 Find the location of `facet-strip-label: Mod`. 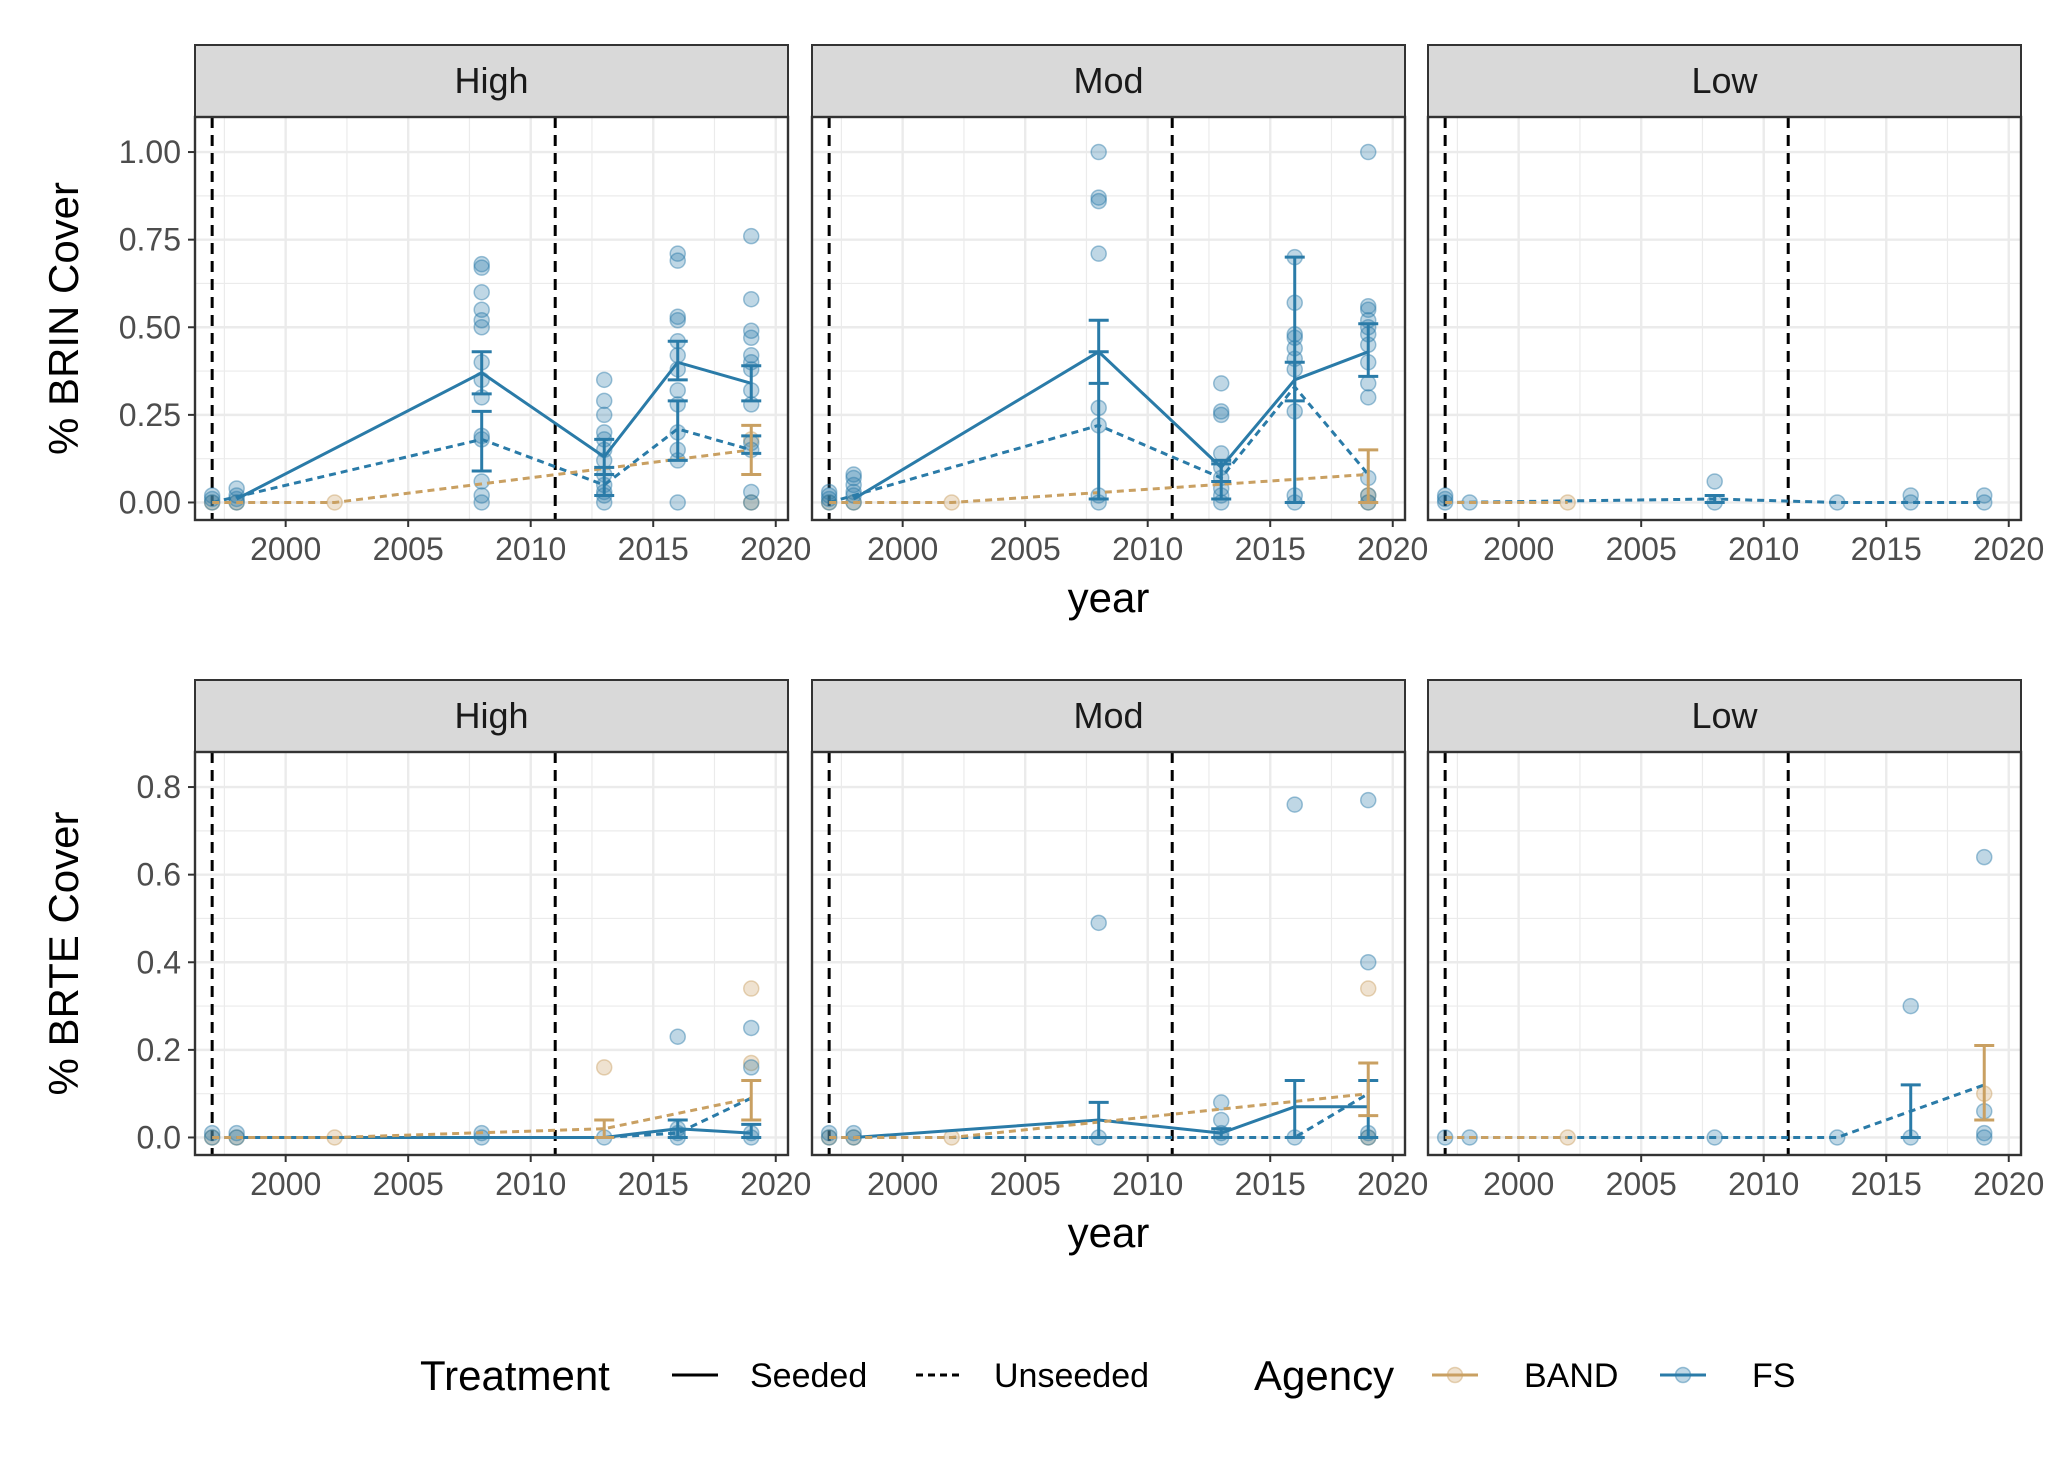

facet-strip-label: Mod is located at coordinates (1108, 80).